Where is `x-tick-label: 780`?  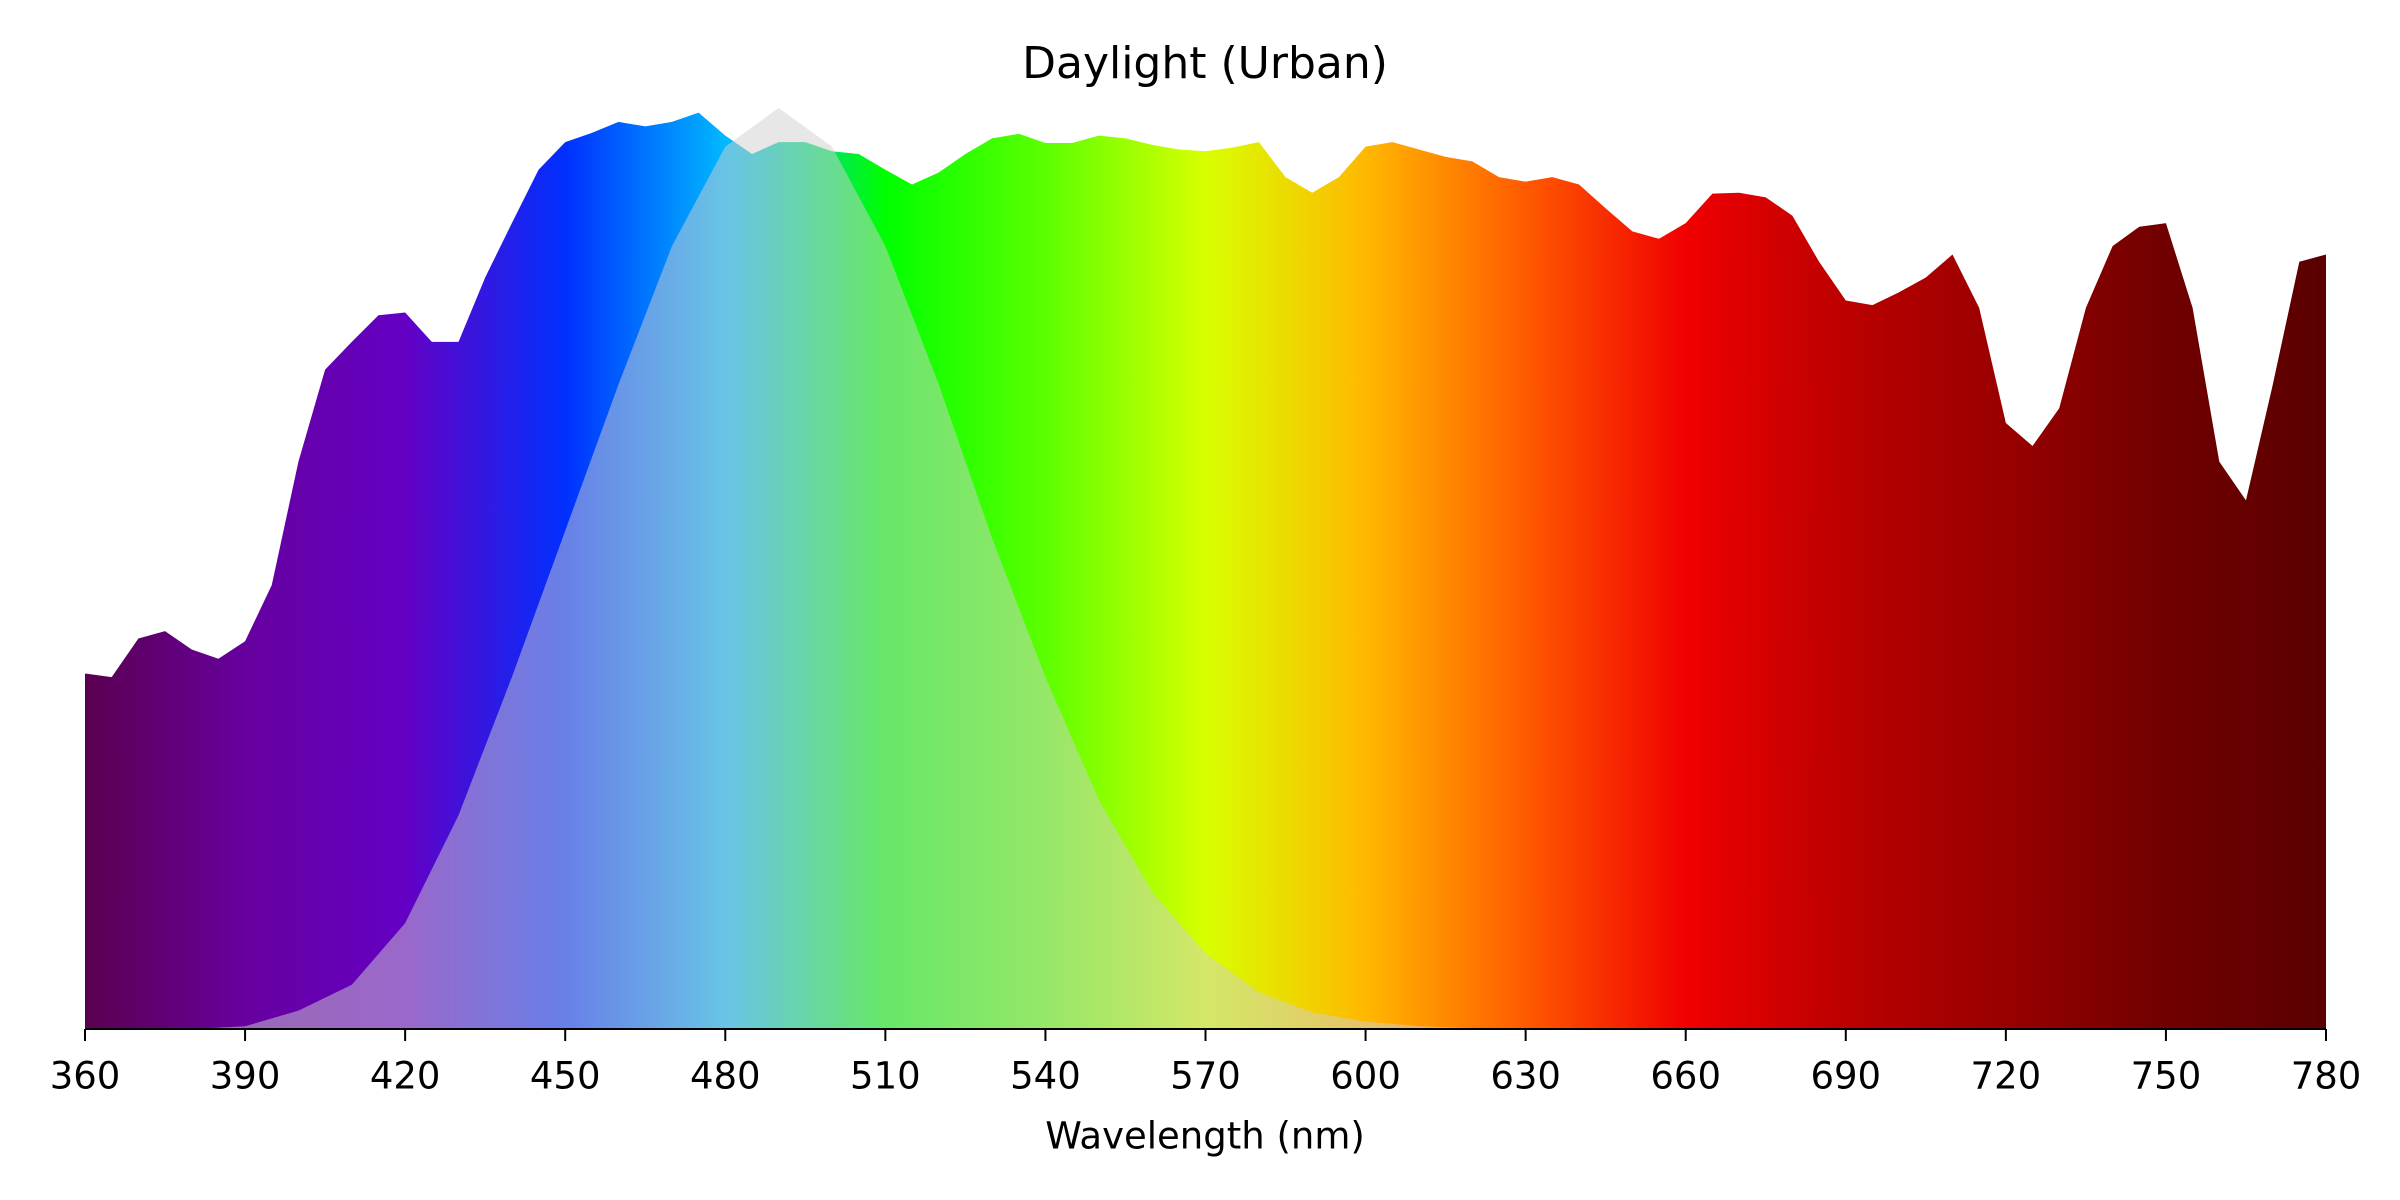
x-tick-label: 780 is located at coordinates (2326, 1076).